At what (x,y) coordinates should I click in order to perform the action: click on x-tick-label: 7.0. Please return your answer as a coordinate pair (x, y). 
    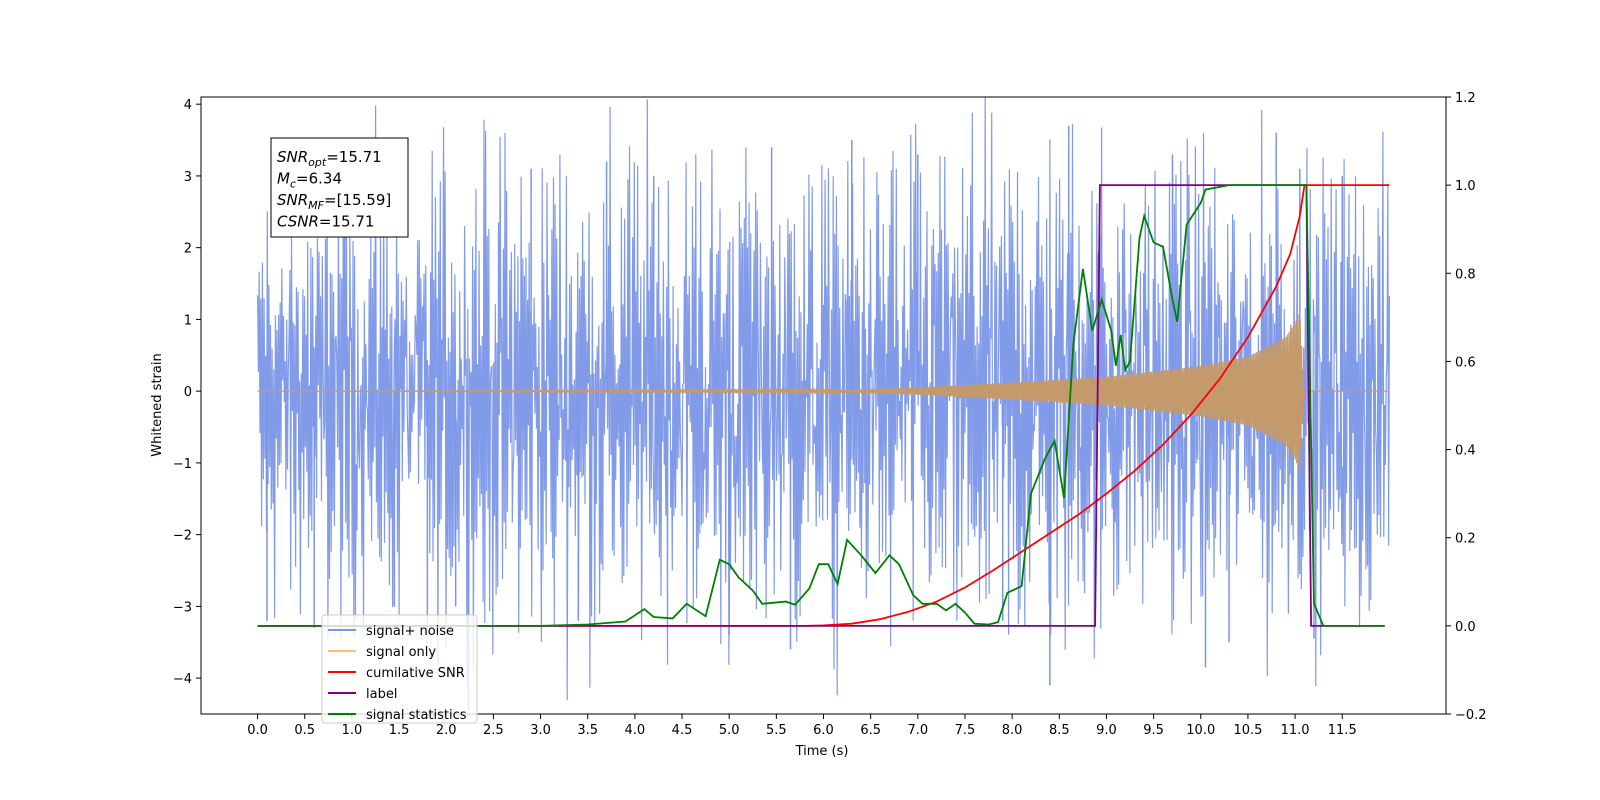
    Looking at the image, I should click on (917, 730).